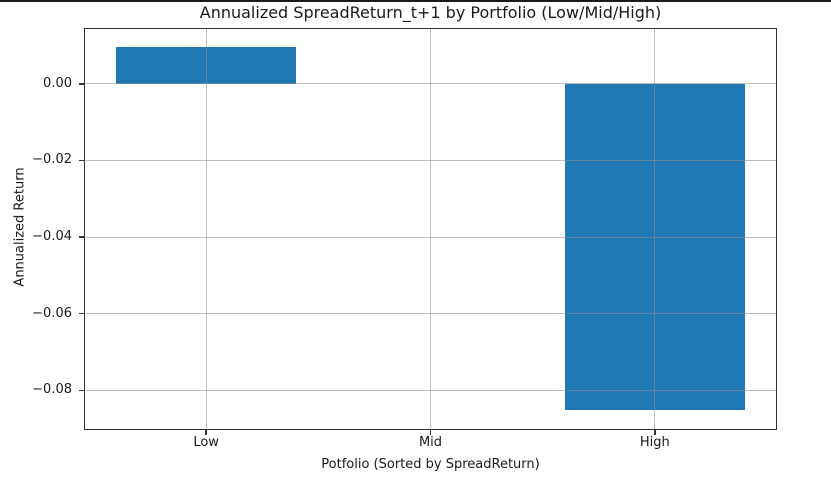 This screenshot has height=490, width=831. I want to click on y-tick-label: 0.00, so click(57, 83).